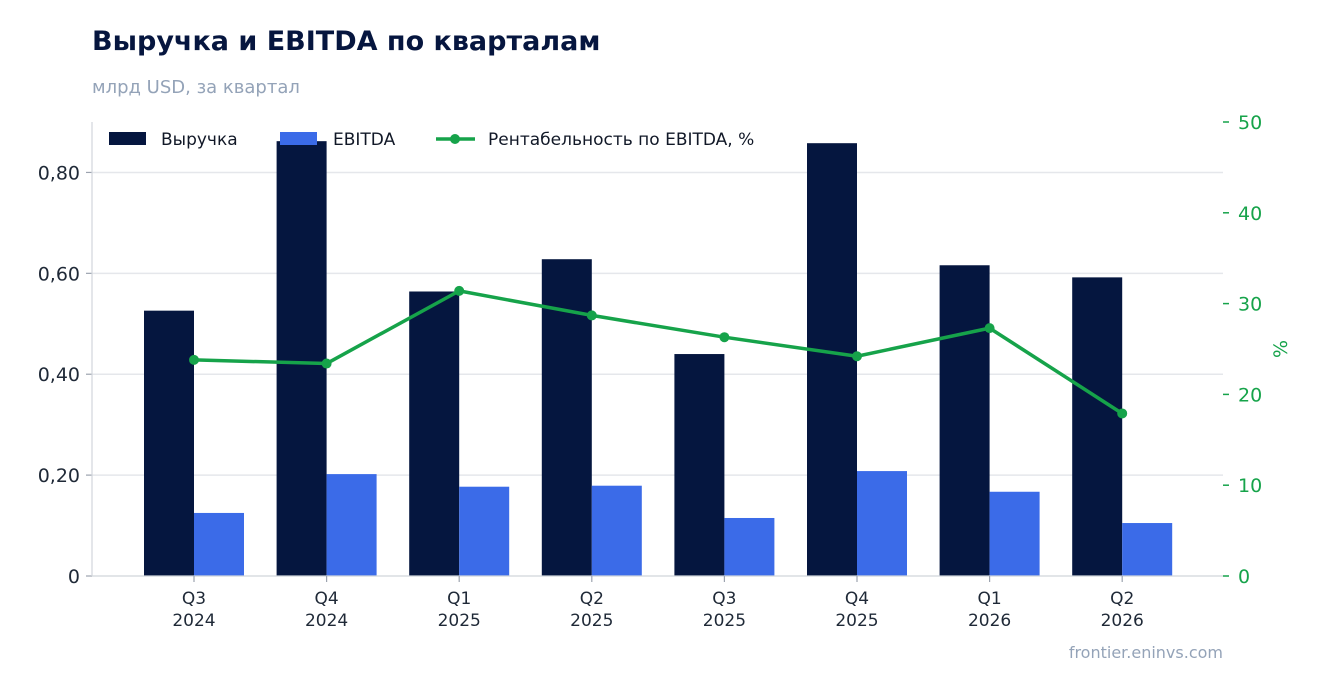 The width and height of the screenshot is (1323, 693). What do you see at coordinates (1250, 214) in the screenshot?
I see `y-right-tick-label: 40` at bounding box center [1250, 214].